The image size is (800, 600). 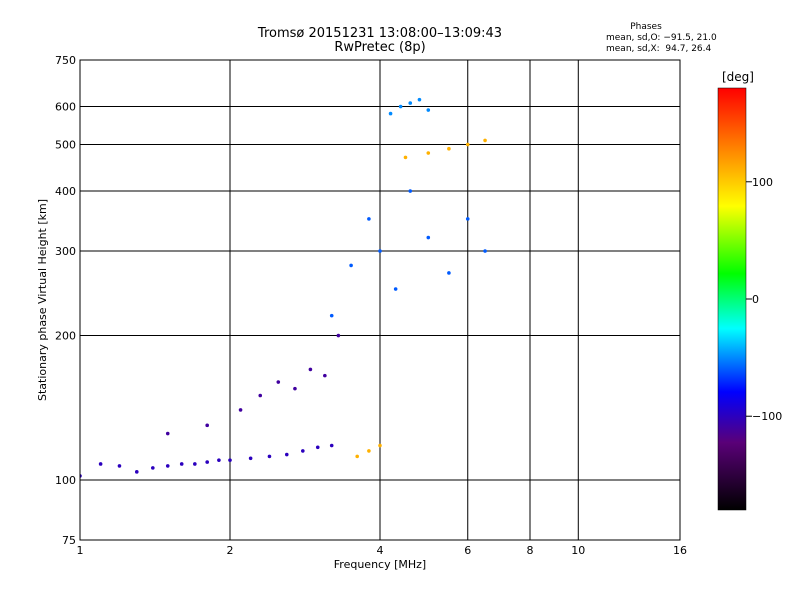 I want to click on phase-stats-o: mean, sd,O: −91.5, 21.0, so click(x=661, y=38).